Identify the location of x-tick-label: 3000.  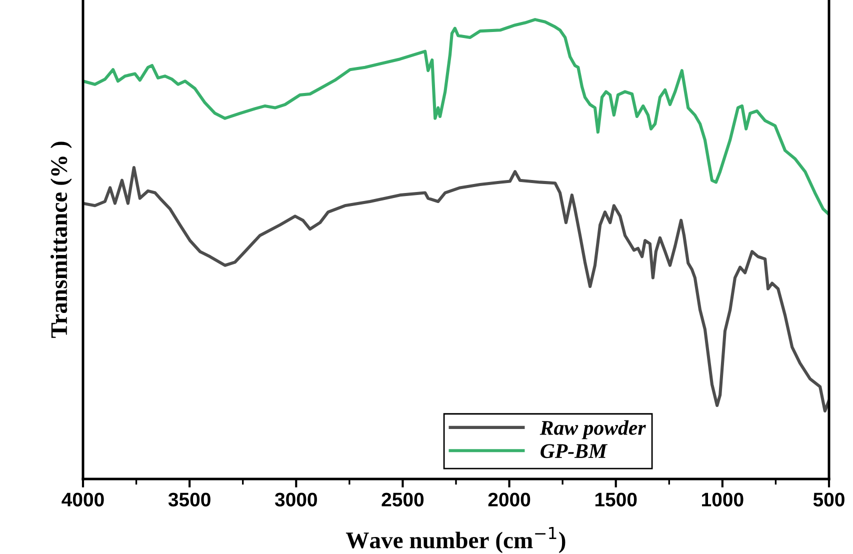
(295, 499).